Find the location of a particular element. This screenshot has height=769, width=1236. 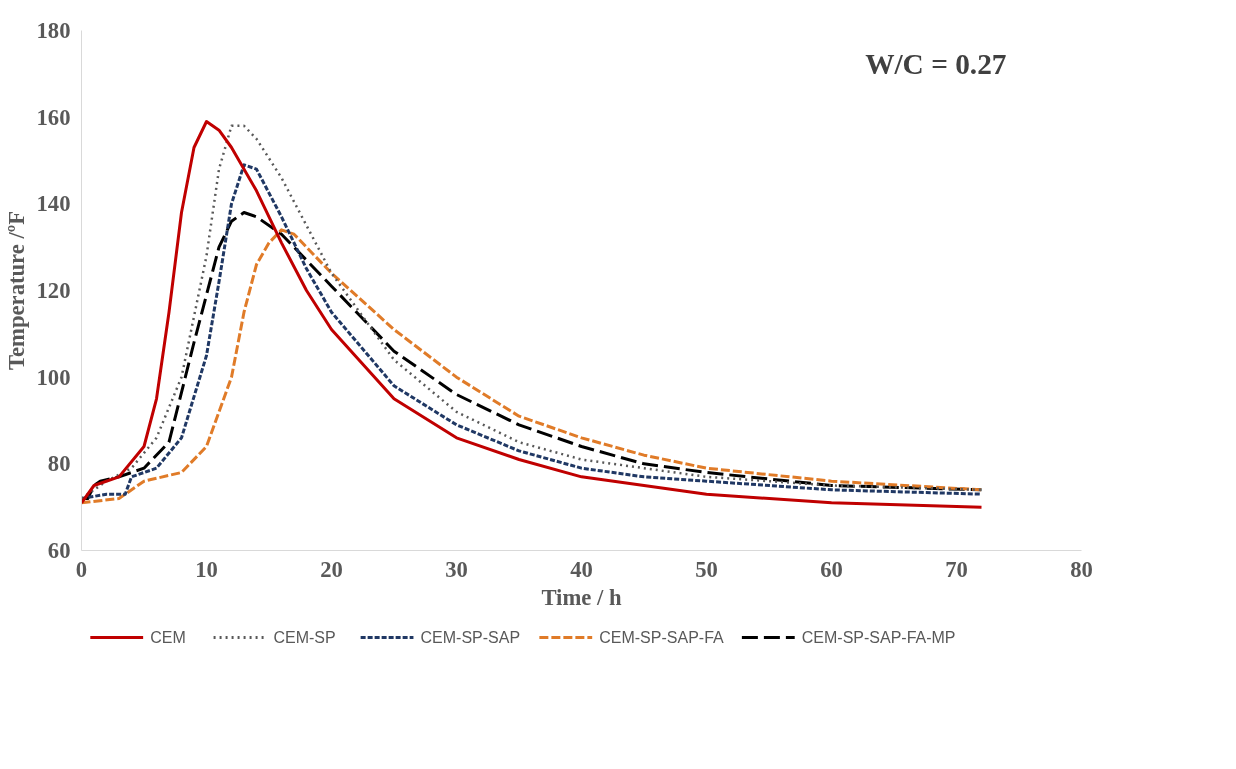

y-tick-label: 100 is located at coordinates (53, 377).